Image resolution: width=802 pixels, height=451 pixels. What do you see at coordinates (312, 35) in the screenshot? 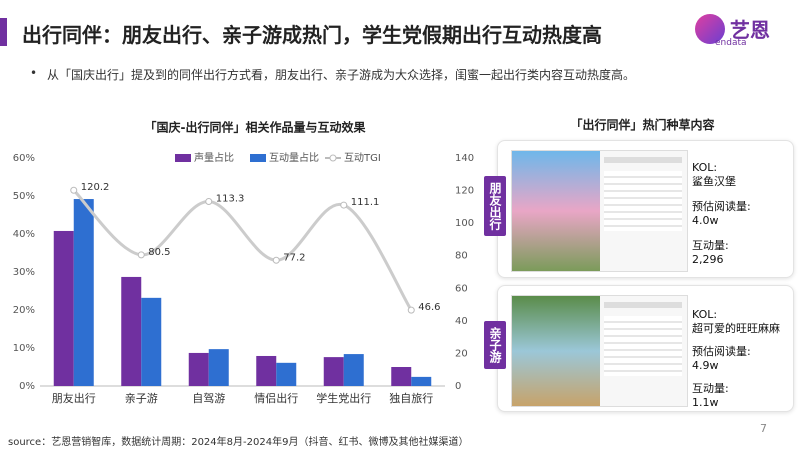
I see `title: 出行同伴：朋友出行、亲子游成热门，学生党假期出行互动热度高` at bounding box center [312, 35].